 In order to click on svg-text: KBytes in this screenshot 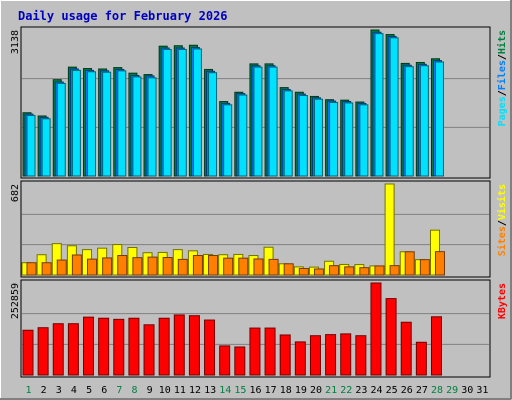, I will do `click(502, 301)`.